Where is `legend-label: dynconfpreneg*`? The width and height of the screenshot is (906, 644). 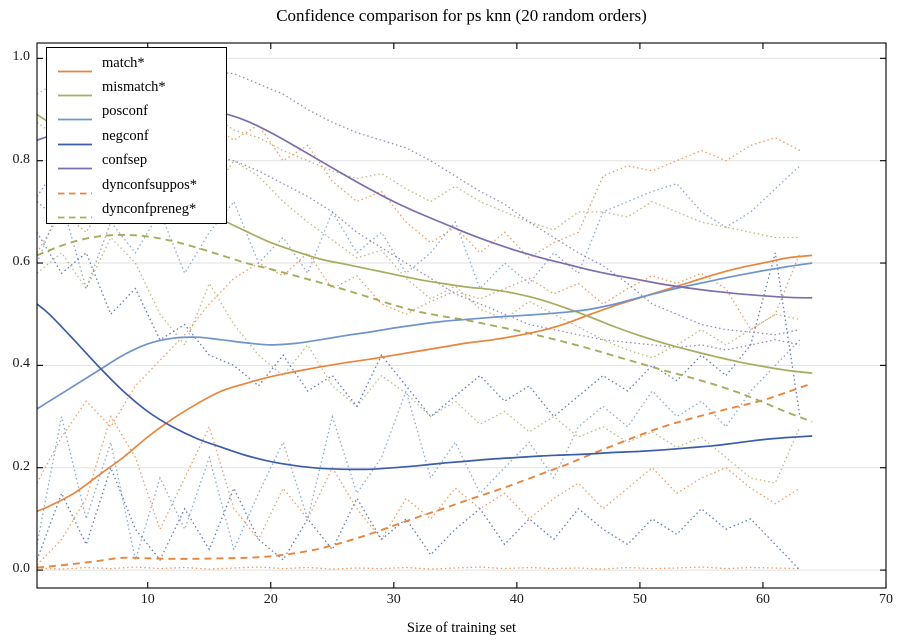 legend-label: dynconfpreneg* is located at coordinates (149, 209).